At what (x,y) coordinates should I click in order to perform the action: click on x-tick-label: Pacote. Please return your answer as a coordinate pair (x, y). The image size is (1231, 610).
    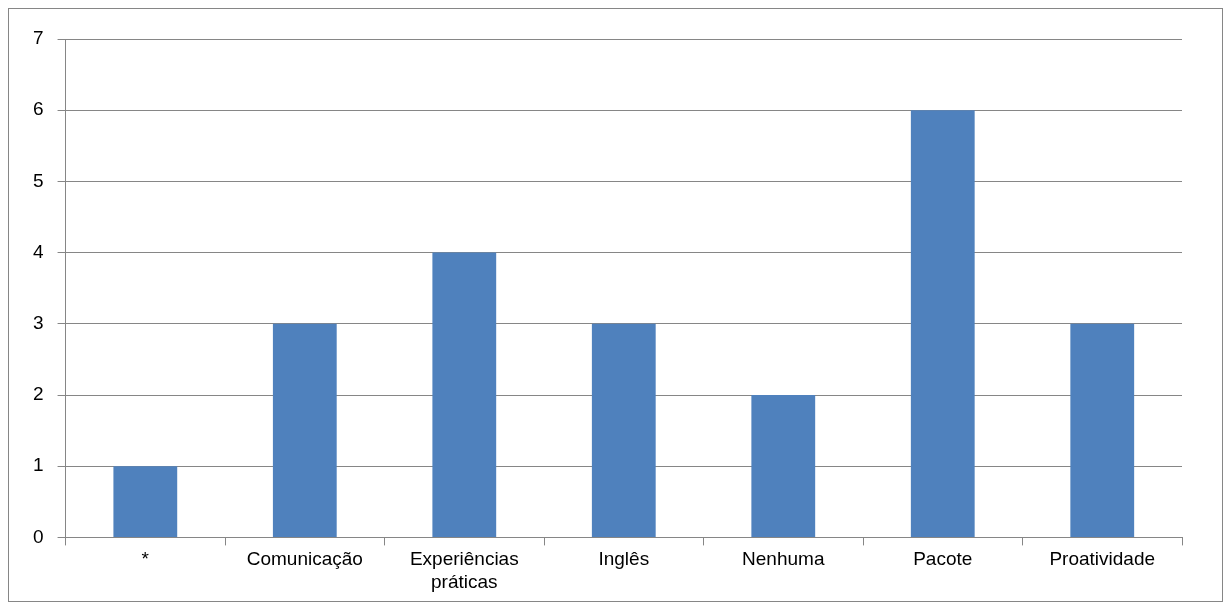
    Looking at the image, I should click on (943, 559).